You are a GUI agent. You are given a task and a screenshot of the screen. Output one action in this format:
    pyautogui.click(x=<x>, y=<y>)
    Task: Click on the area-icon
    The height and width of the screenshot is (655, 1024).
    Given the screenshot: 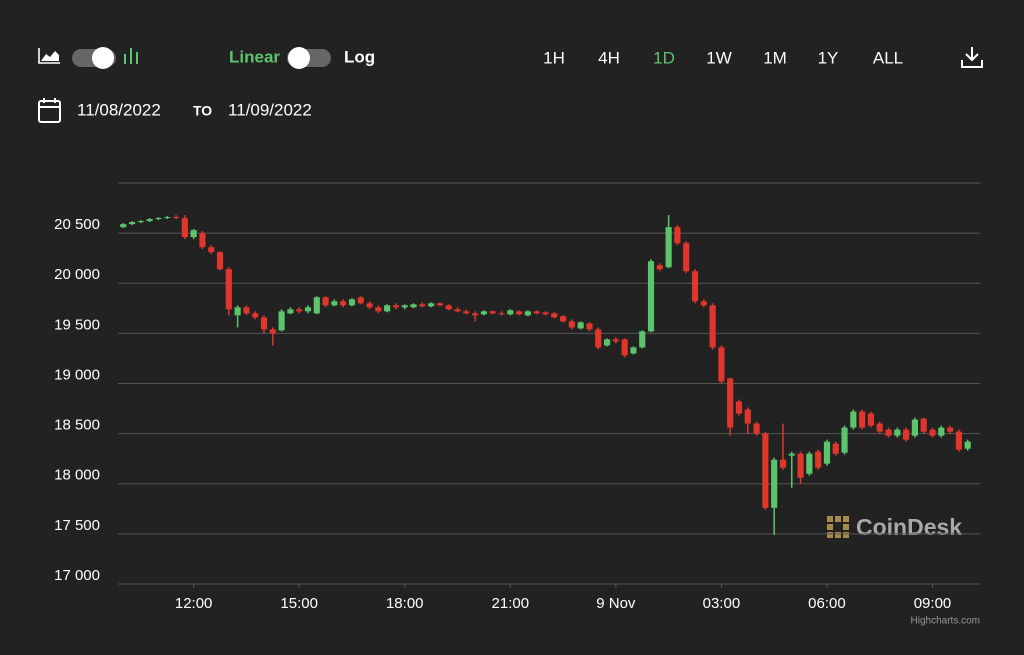 What is the action you would take?
    pyautogui.click(x=49, y=56)
    